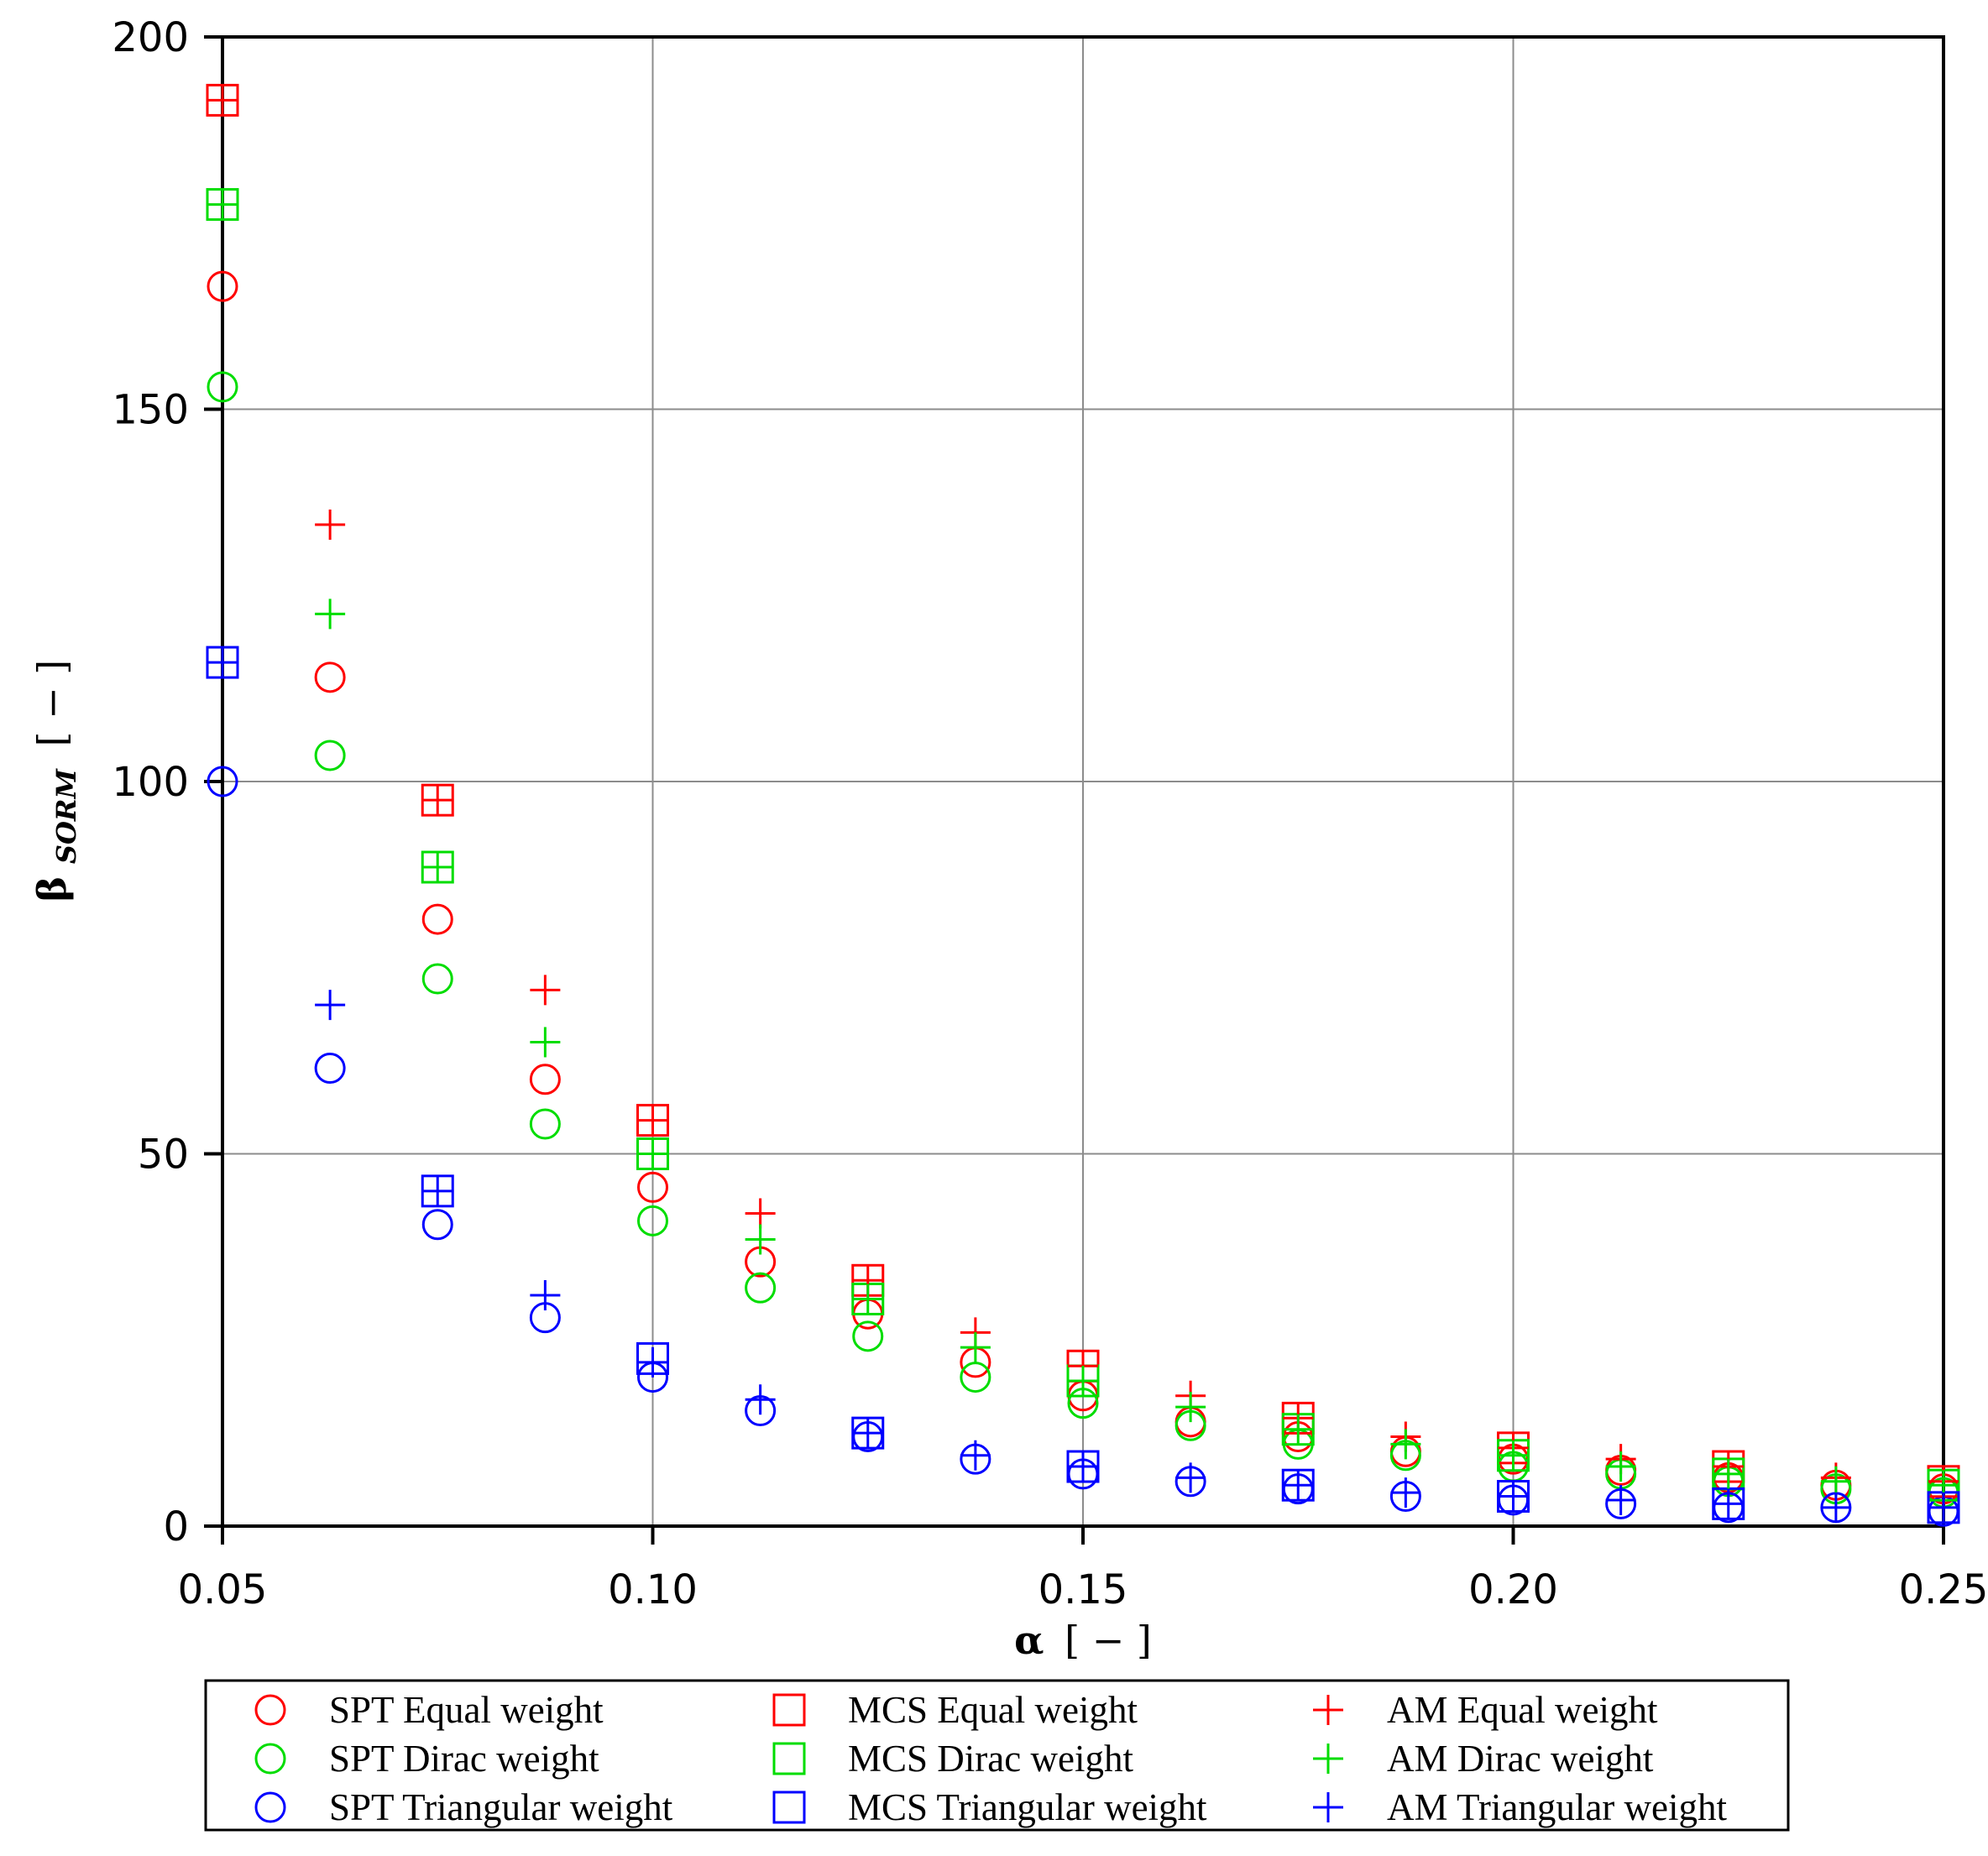 The image size is (1988, 1856). What do you see at coordinates (993, 1710) in the screenshot?
I see `legend-label: MCS Equal weight` at bounding box center [993, 1710].